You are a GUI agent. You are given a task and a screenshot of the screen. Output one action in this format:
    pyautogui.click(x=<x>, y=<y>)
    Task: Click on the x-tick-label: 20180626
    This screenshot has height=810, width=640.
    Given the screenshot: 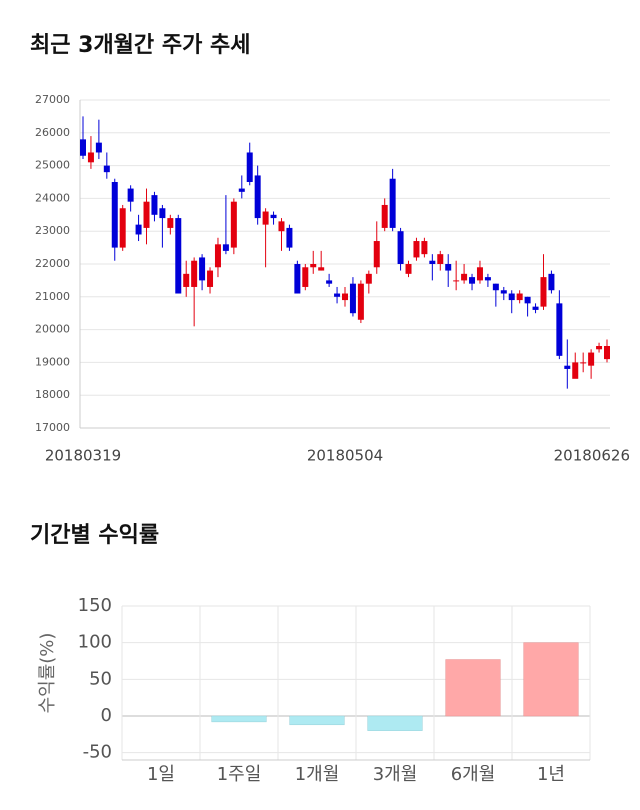 What is the action you would take?
    pyautogui.click(x=592, y=456)
    